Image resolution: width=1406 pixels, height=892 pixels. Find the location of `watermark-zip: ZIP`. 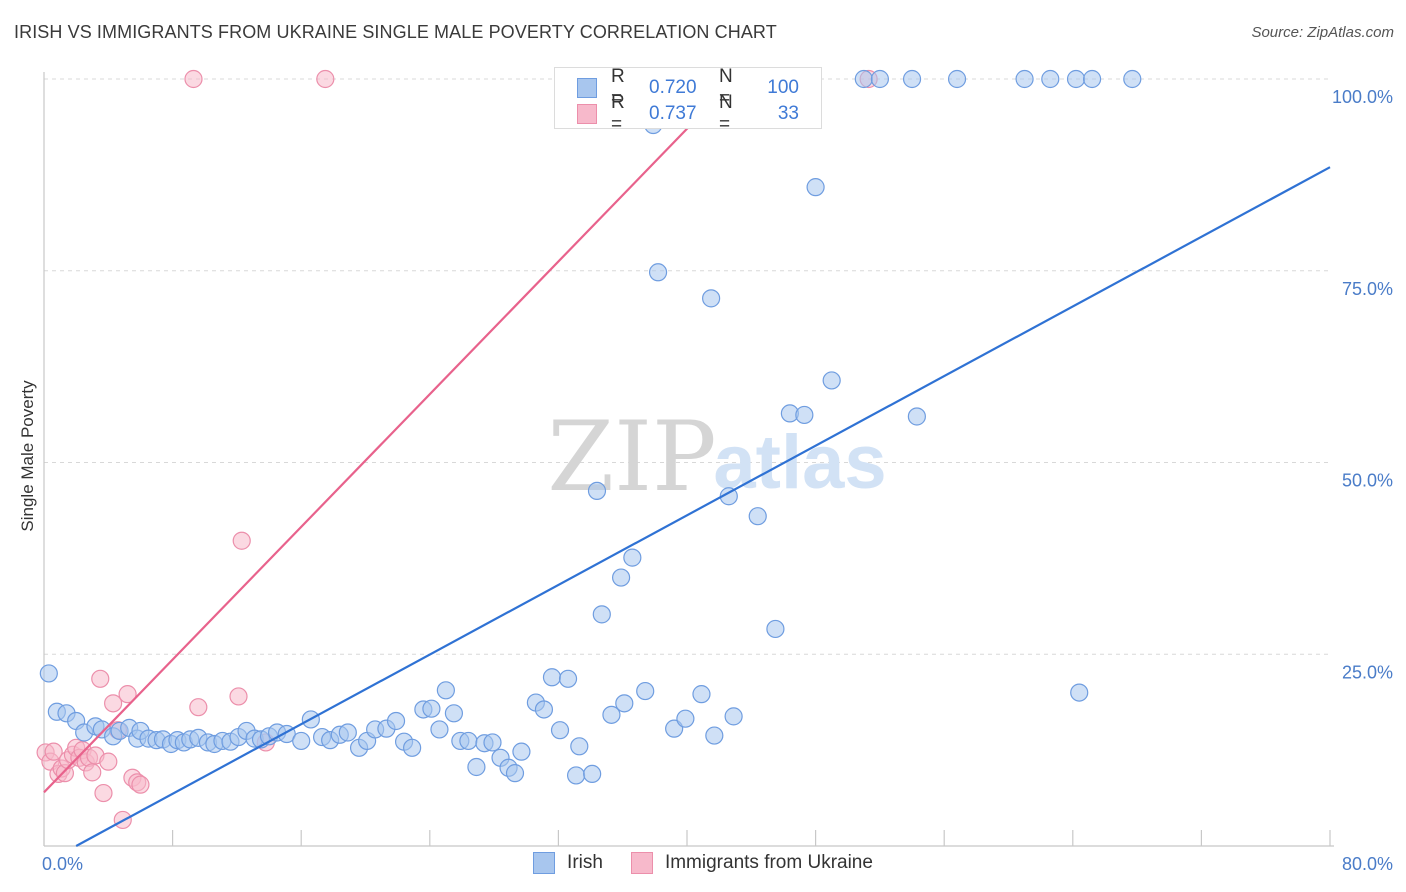

watermark-zip: ZIP is located at coordinates (631, 457).